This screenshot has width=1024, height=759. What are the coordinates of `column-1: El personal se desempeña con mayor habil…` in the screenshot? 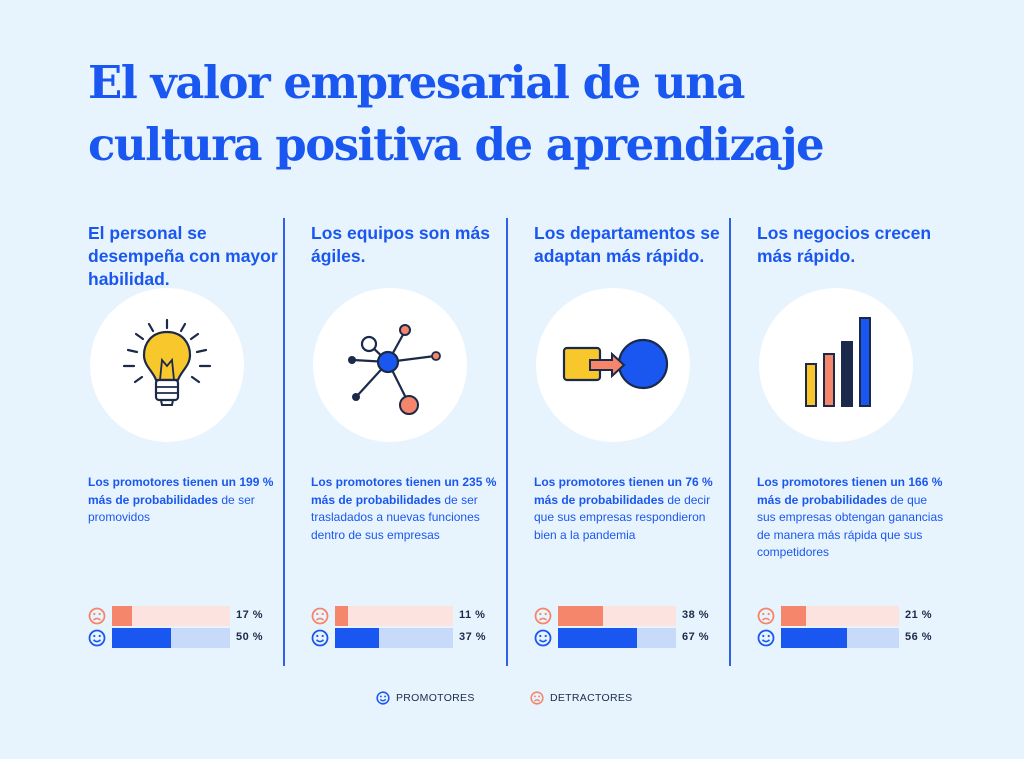 It's located at (188, 447).